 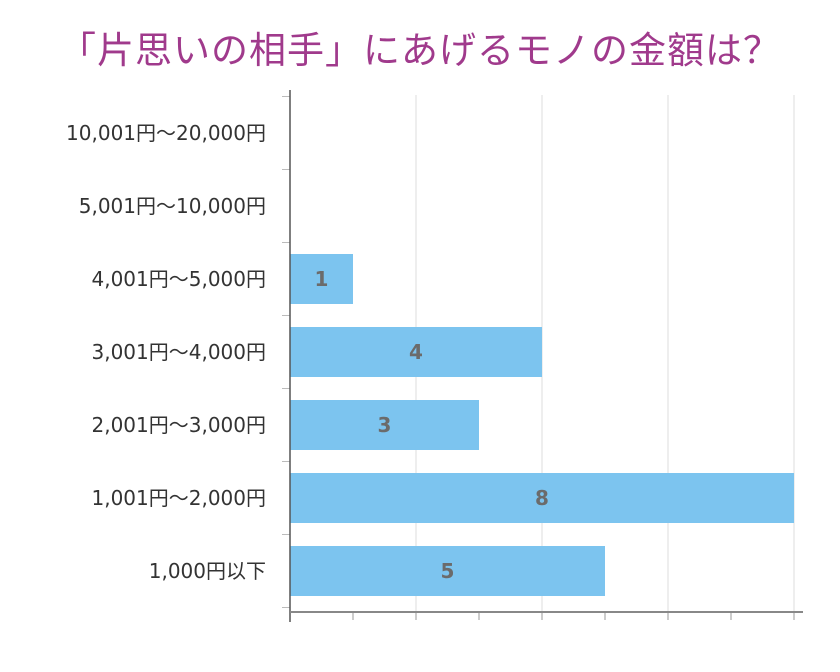 I want to click on chart-title: 「片思いの相手」にあげるモノの金額は？, so click(x=420, y=50).